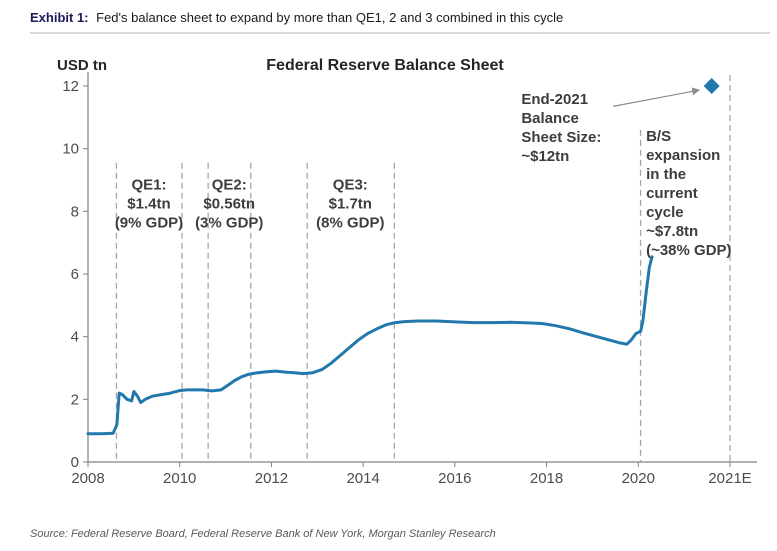  I want to click on annotation-line: QE3:, so click(350, 184).